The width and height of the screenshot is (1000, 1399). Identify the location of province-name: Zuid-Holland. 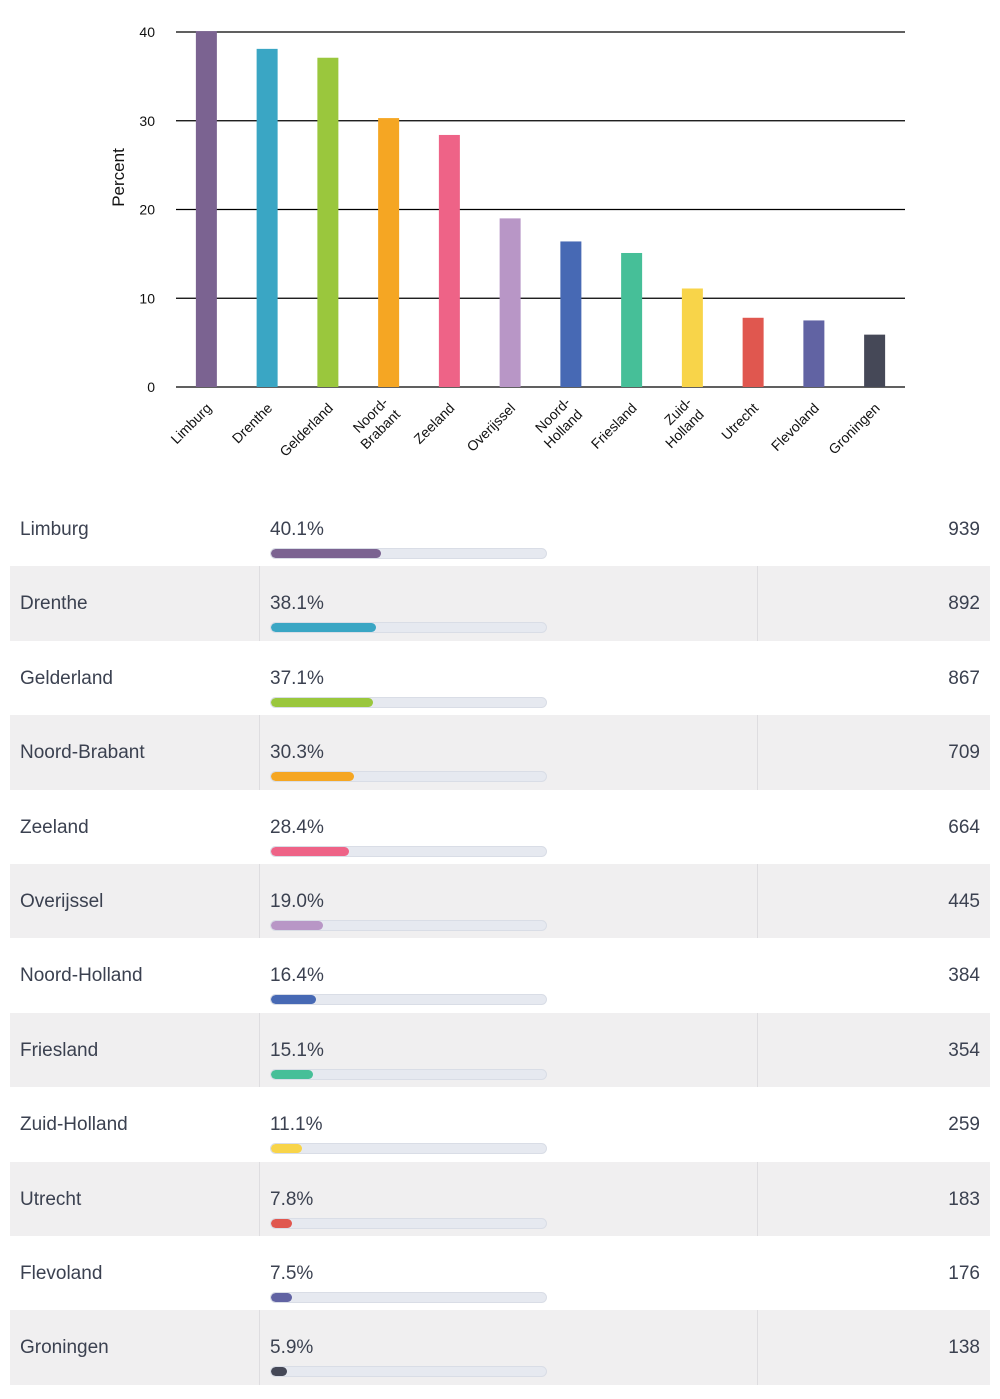
(74, 1125).